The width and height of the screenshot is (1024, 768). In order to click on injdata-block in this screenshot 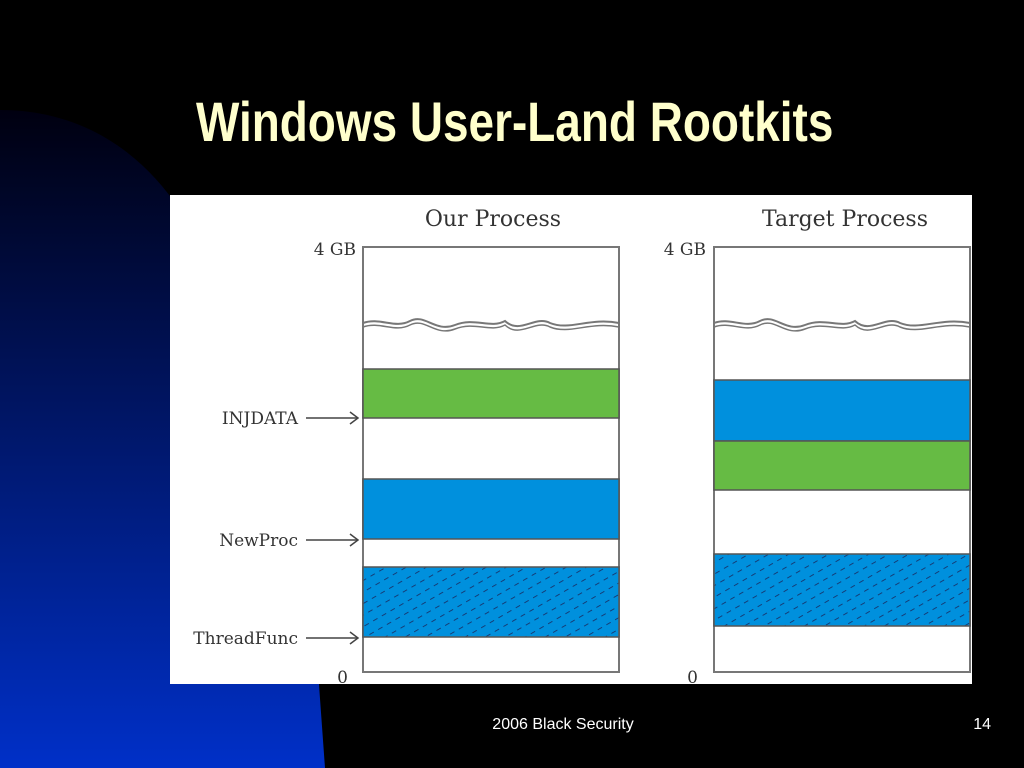, I will do `click(491, 393)`.